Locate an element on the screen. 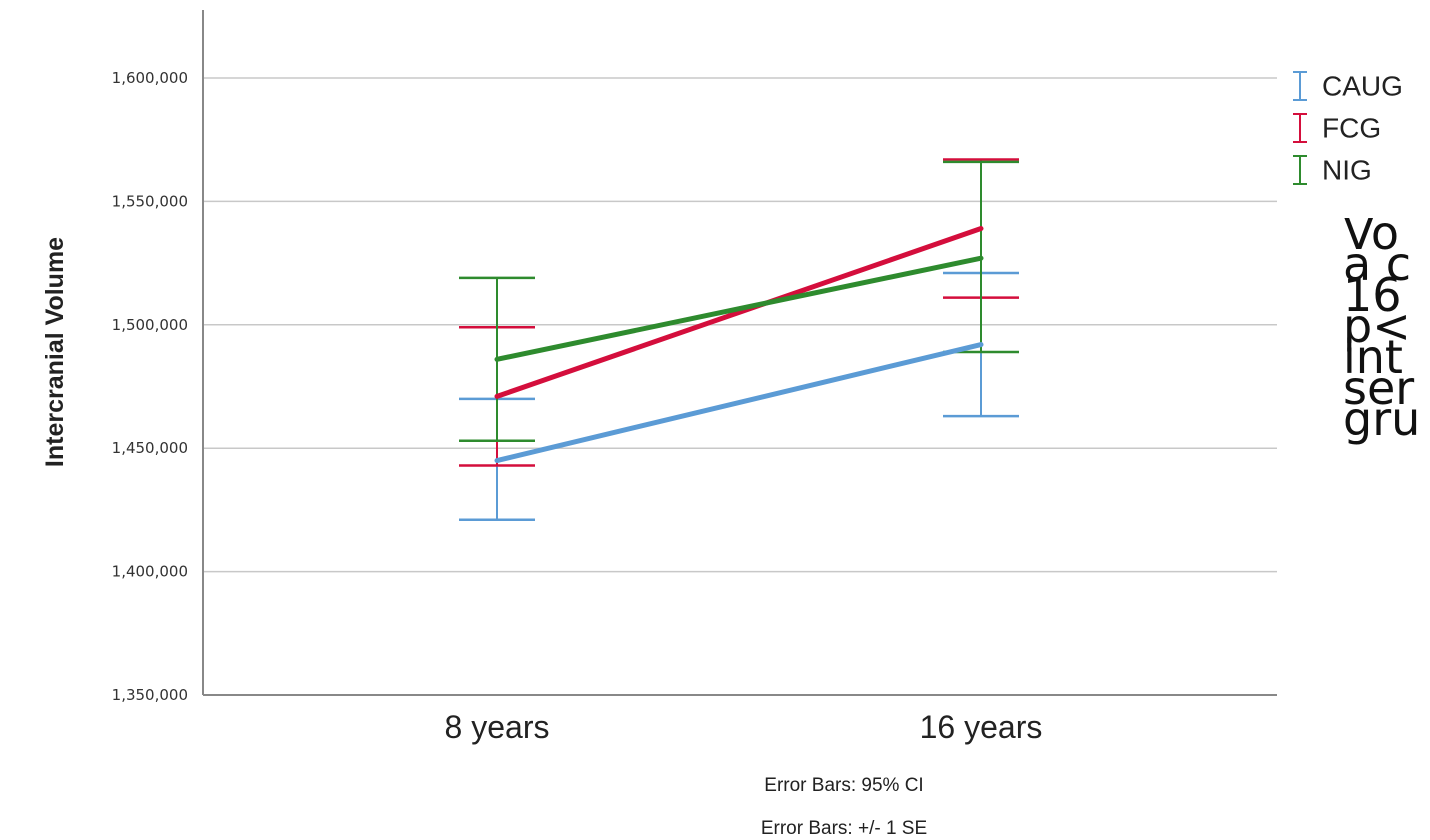  y-tick-label: 1,550,000 is located at coordinates (150, 201).